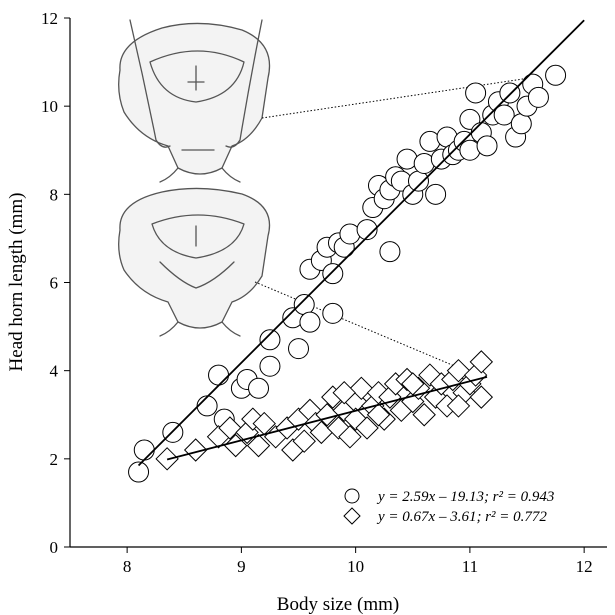  What do you see at coordinates (461, 517) in the screenshot?
I see `legend-equation: y = 0.67x – 3.61; r² = 0.772` at bounding box center [461, 517].